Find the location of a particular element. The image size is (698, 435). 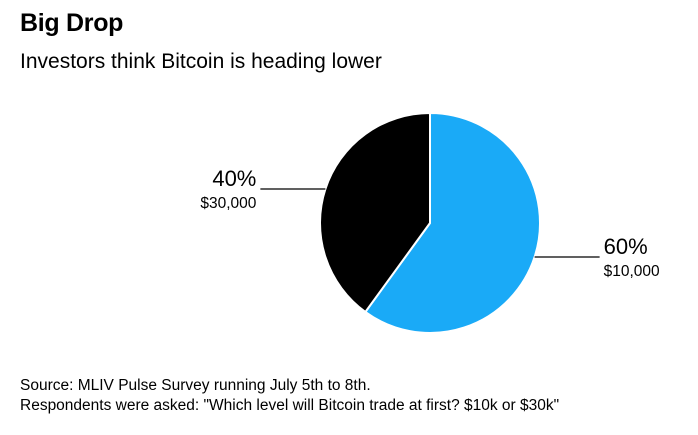

slice-value-label: $30,000 is located at coordinates (228, 203).